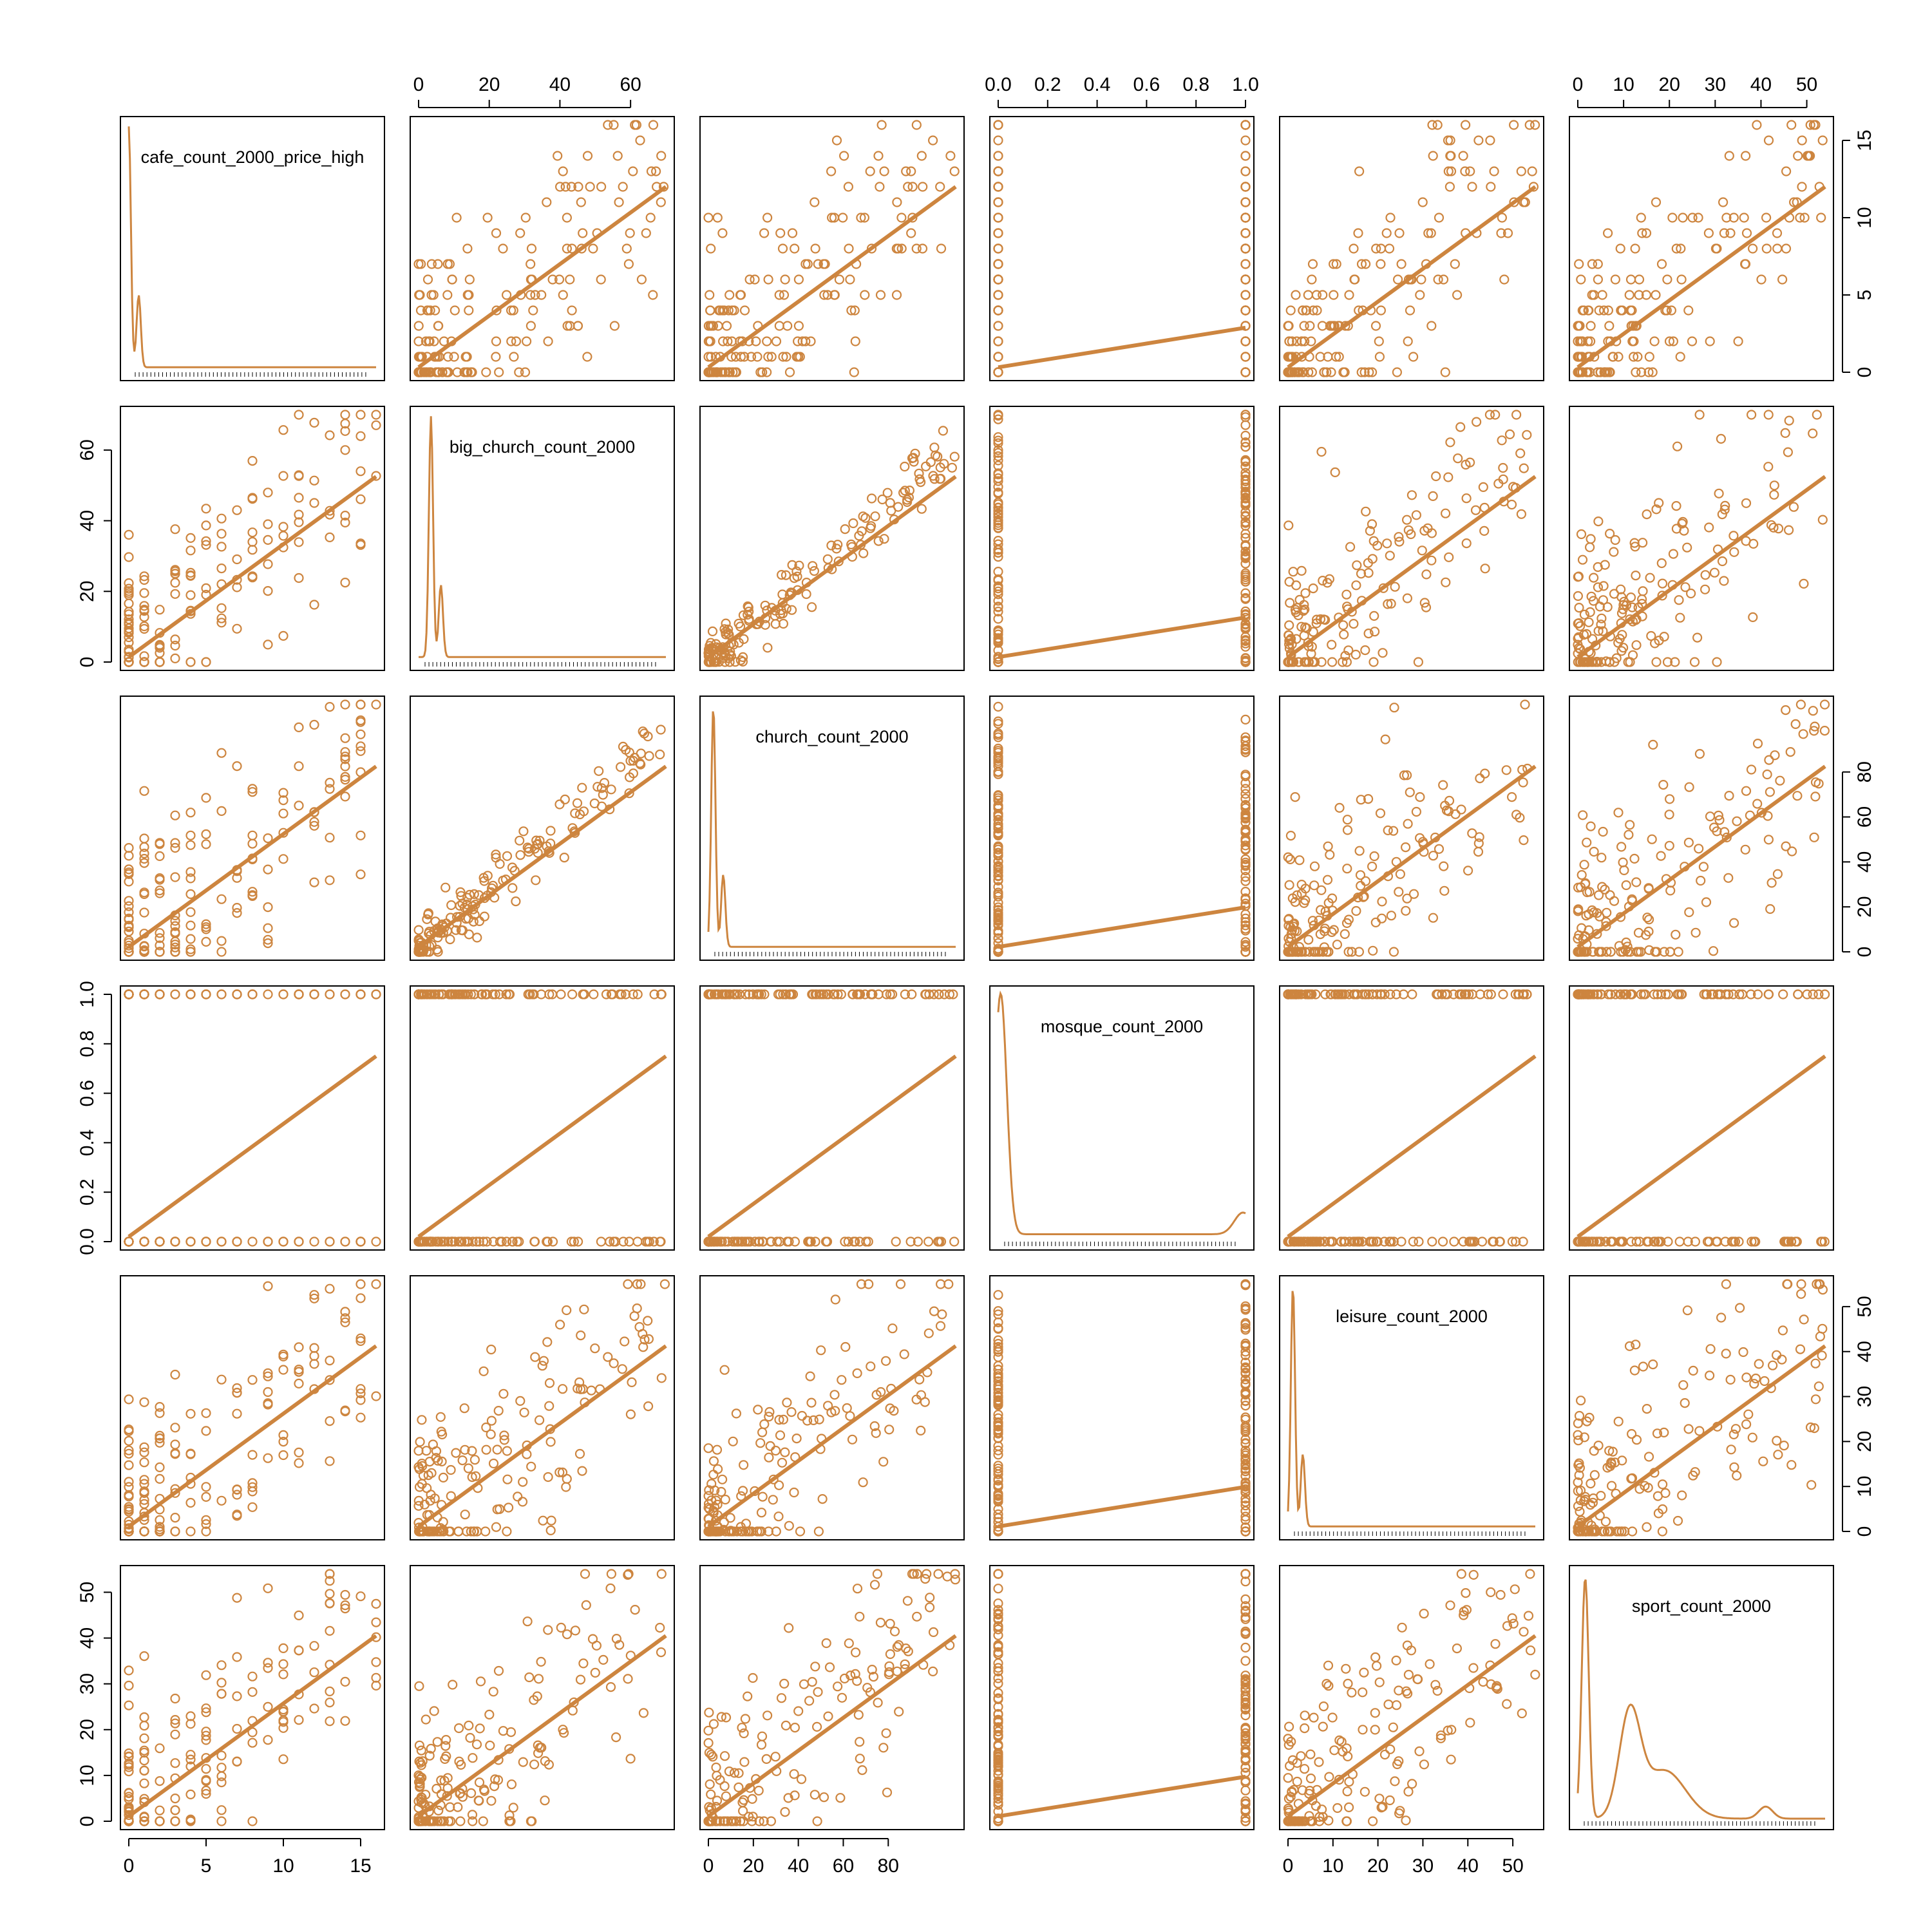 The width and height of the screenshot is (1932, 1932). Describe the element at coordinates (1702, 828) in the screenshot. I see `panel-content` at that location.